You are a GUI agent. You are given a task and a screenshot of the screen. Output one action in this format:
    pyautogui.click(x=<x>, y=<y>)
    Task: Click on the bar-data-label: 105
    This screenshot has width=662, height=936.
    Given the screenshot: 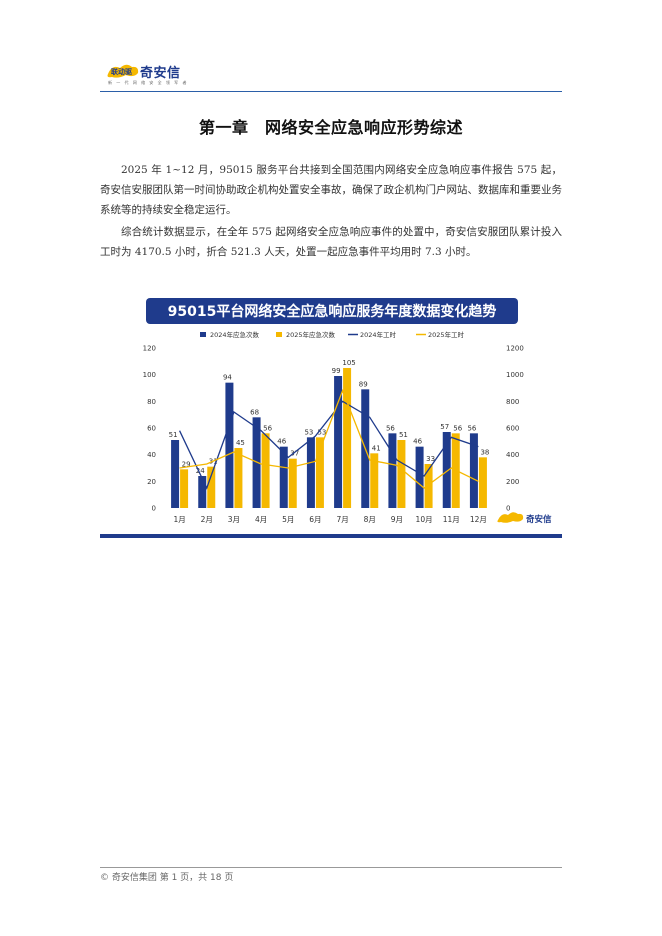 What is the action you would take?
    pyautogui.click(x=348, y=363)
    